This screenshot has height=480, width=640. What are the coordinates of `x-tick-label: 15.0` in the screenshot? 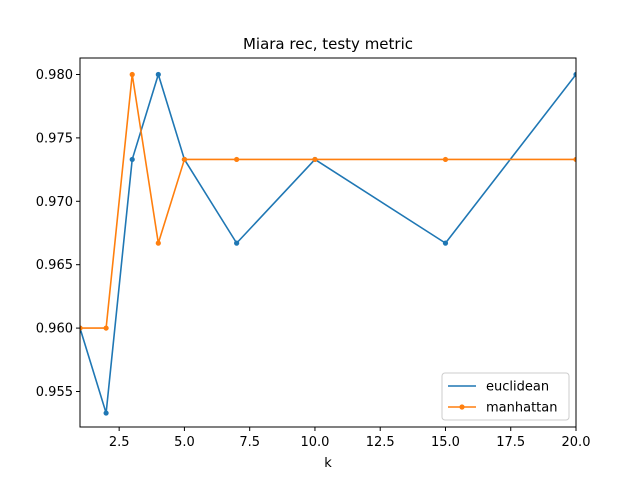 It's located at (445, 442).